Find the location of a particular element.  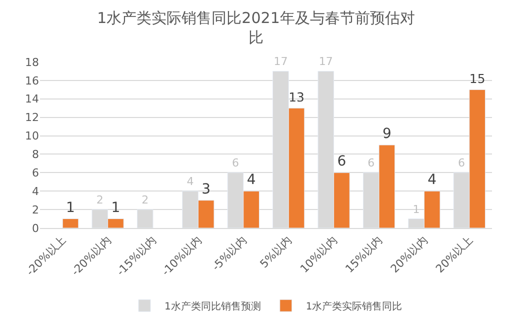

data-label: 13 is located at coordinates (296, 97).